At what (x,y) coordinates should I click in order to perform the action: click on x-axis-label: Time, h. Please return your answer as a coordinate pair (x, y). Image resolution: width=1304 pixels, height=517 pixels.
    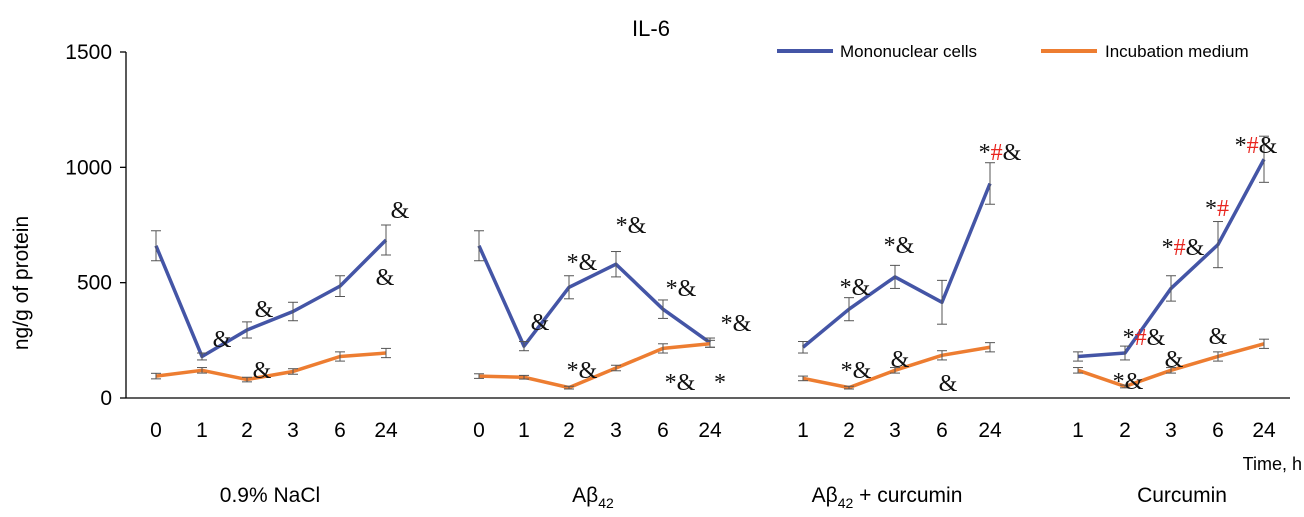
    Looking at the image, I should click on (1272, 464).